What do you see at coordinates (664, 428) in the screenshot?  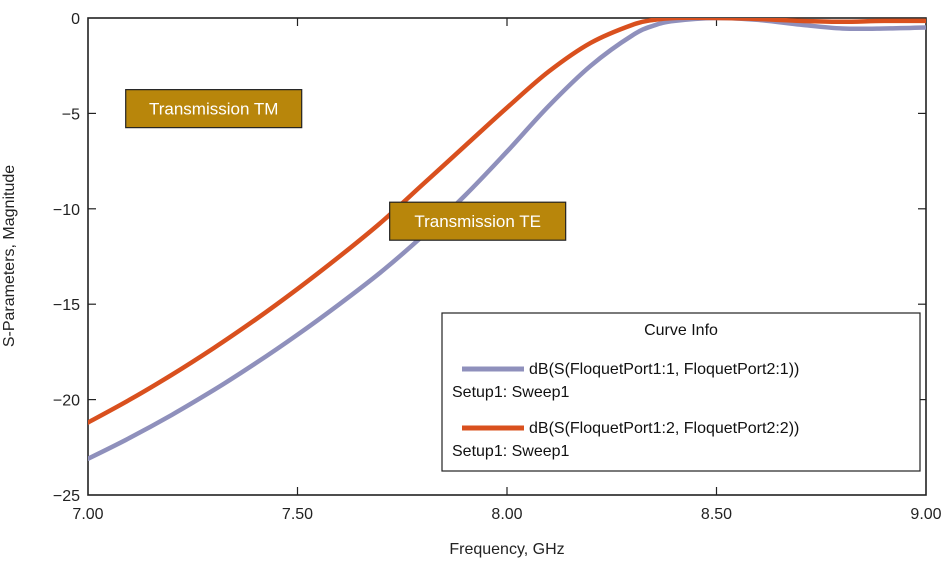 I see `legend-entry-tm: dB(S(FloquetPort1:2, FloquetPort2:2))` at bounding box center [664, 428].